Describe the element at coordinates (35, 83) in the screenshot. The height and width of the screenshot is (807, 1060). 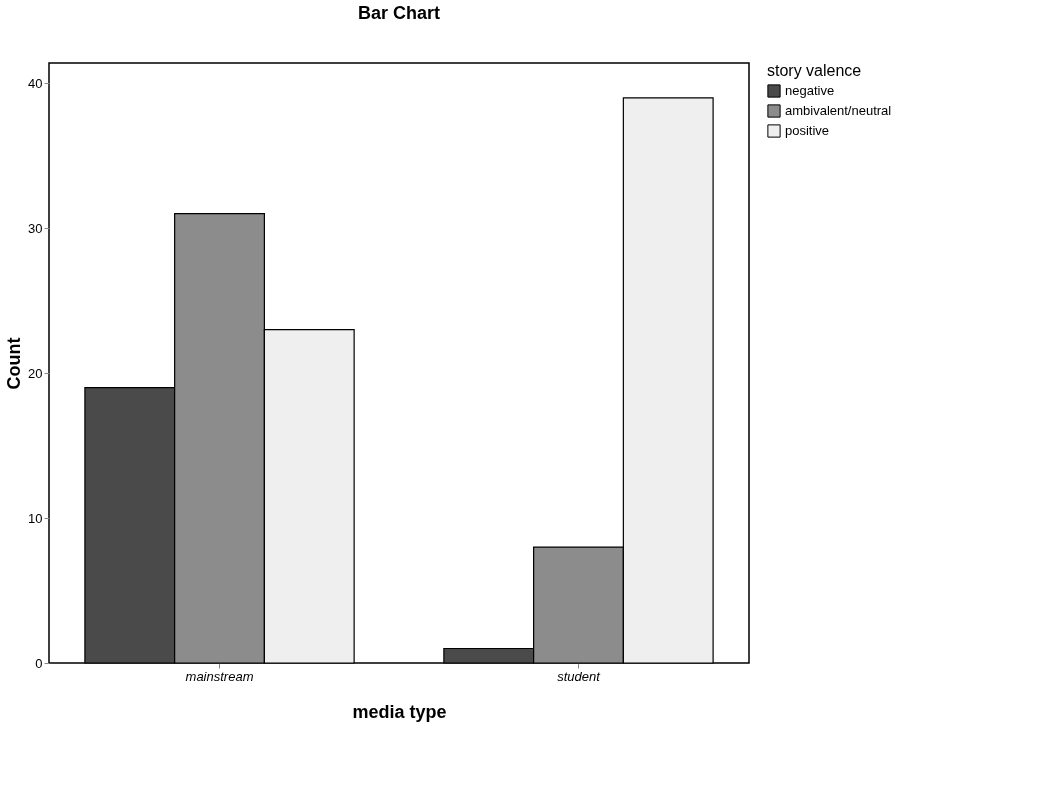
I see `y-tick-label: 40` at that location.